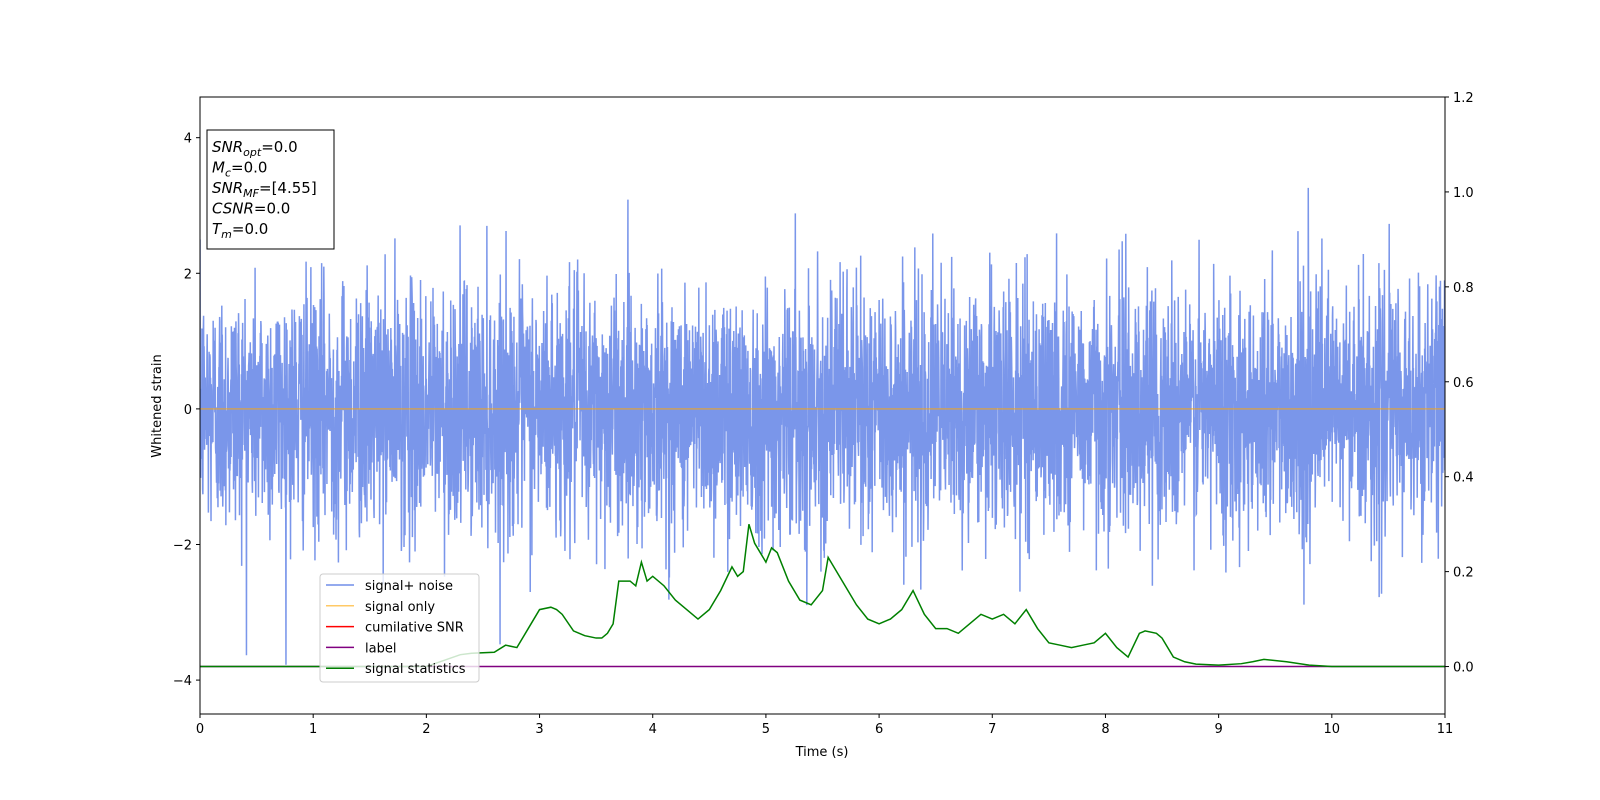  I want to click on x-tick-label: 9, so click(1218, 729).